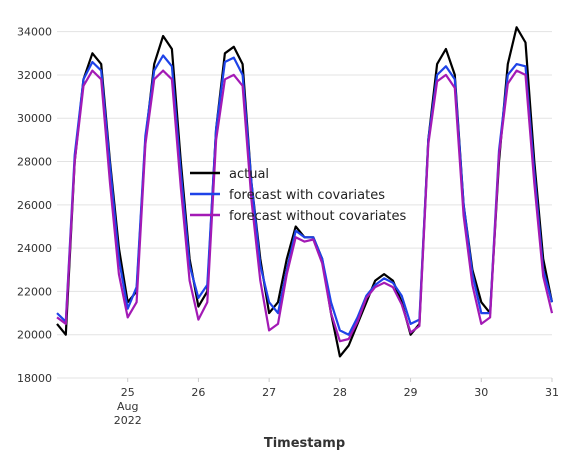 The height and width of the screenshot is (459, 570). Describe the element at coordinates (269, 392) in the screenshot. I see `x-tick-label: 27` at that location.